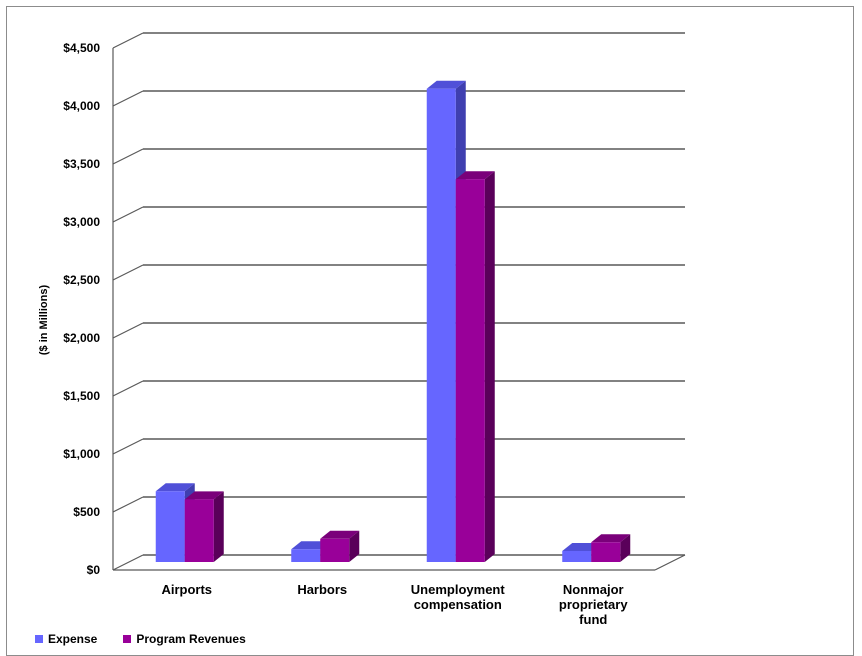  What do you see at coordinates (81, 454) in the screenshot?
I see `y-tick-label: $1,000` at bounding box center [81, 454].